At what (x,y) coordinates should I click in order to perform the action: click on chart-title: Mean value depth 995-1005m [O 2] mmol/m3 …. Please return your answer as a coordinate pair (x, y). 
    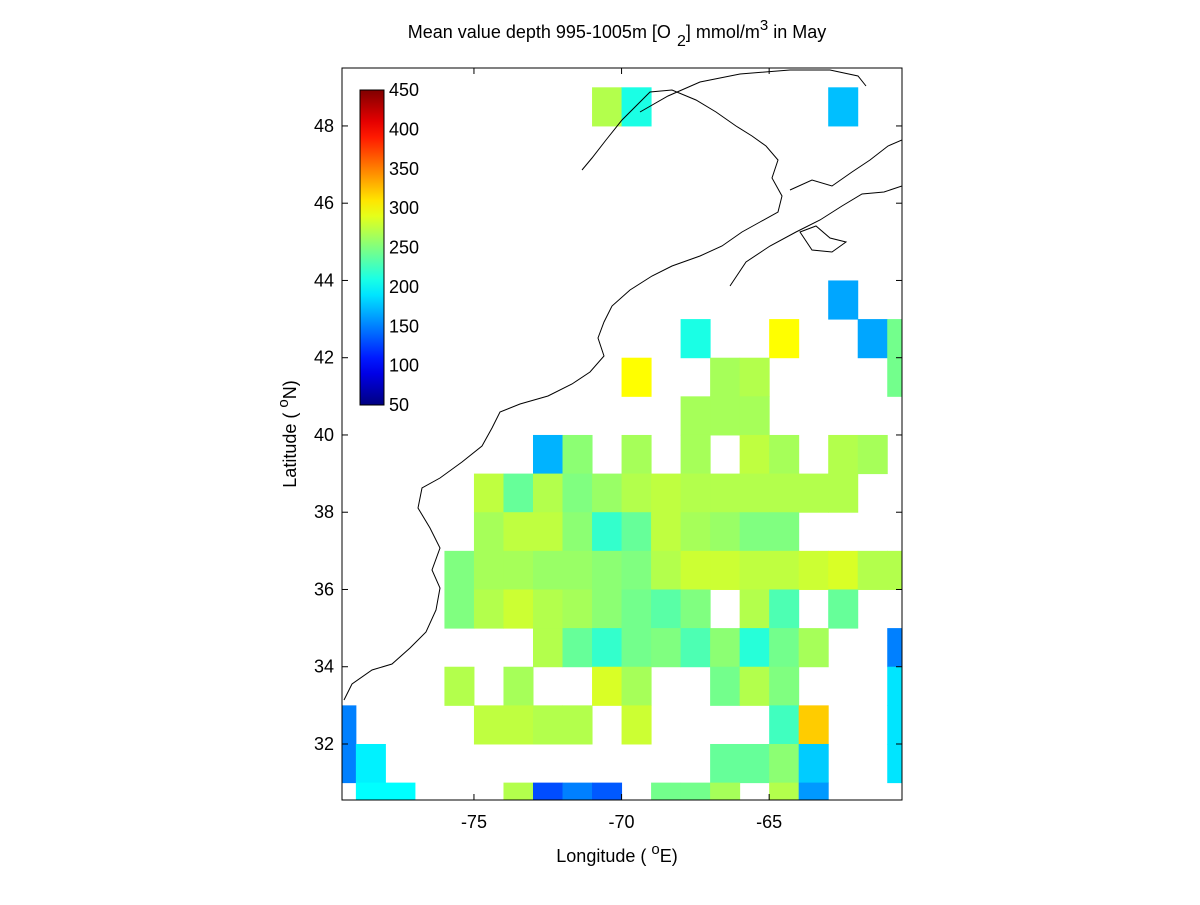
    Looking at the image, I should click on (617, 33).